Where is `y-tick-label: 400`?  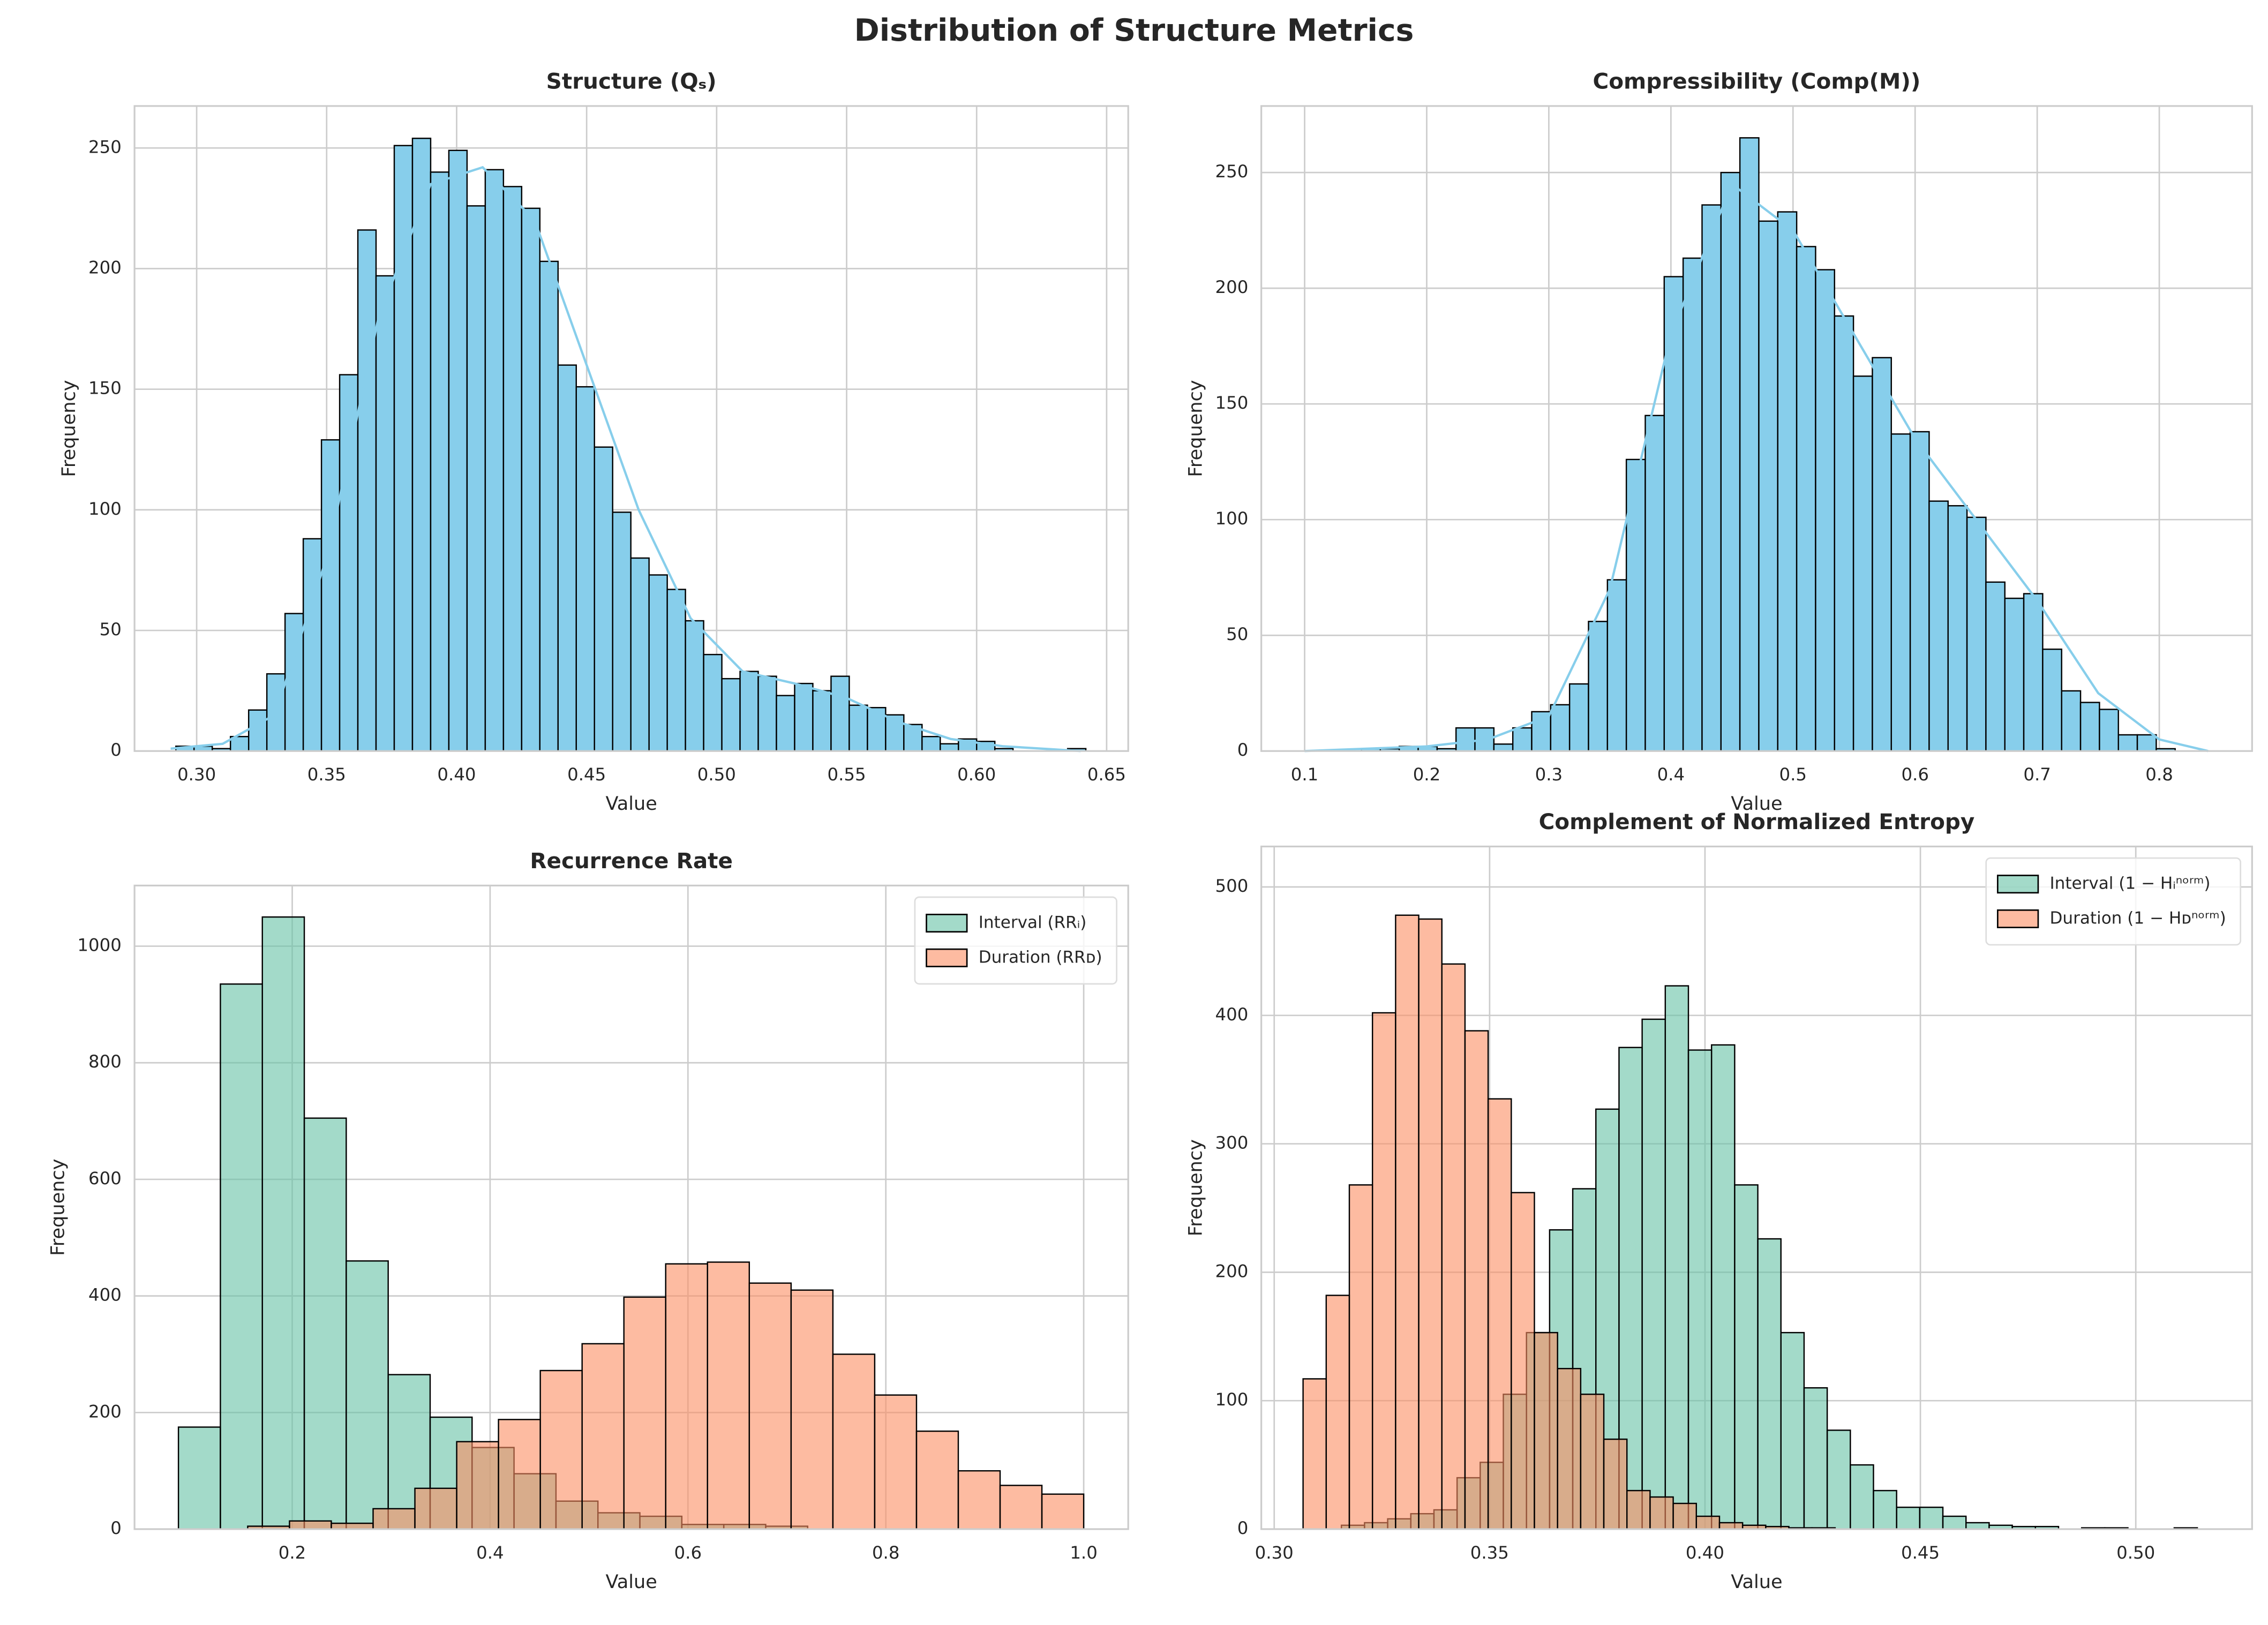
y-tick-label: 400 is located at coordinates (1231, 1014).